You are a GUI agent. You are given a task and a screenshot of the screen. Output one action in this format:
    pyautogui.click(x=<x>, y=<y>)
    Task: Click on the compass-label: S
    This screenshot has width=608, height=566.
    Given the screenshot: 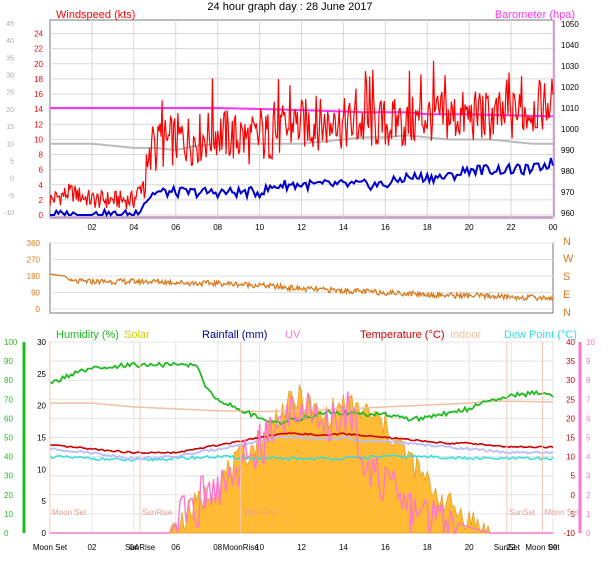 What is the action you would take?
    pyautogui.click(x=566, y=277)
    